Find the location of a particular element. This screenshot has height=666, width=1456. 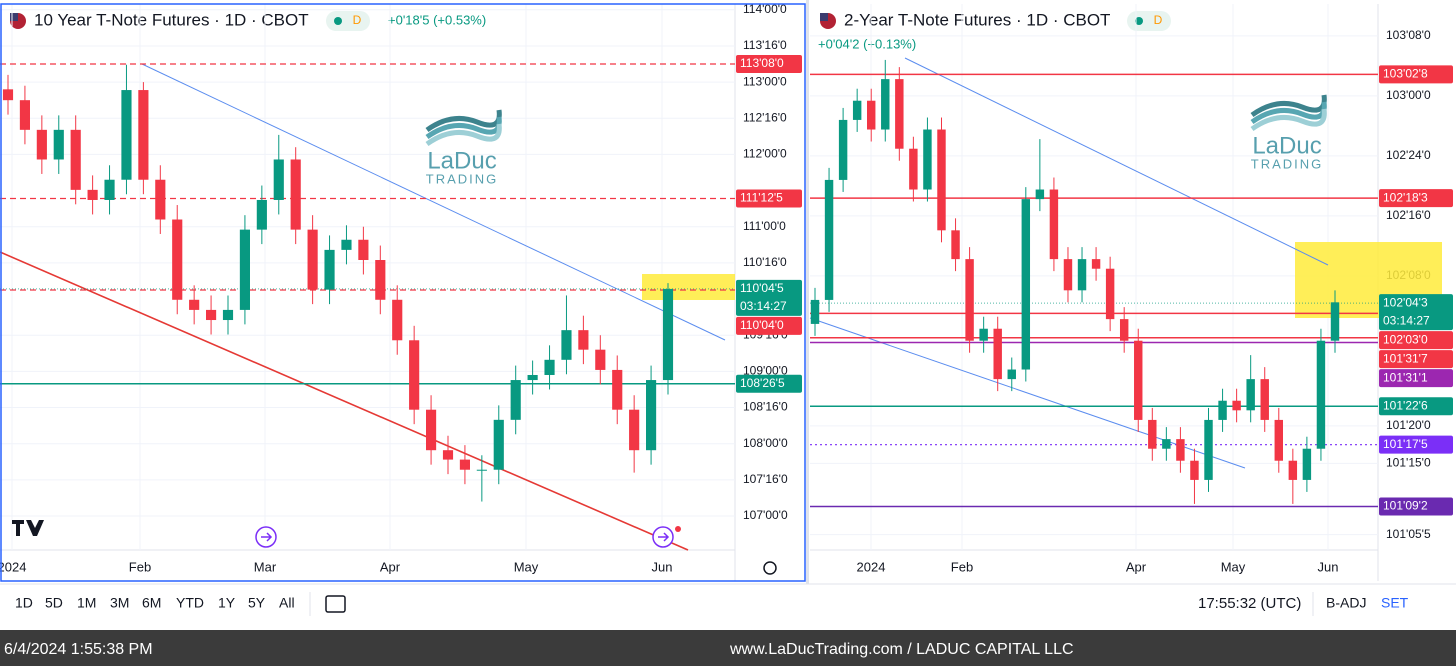

price-label: 101'22'6 is located at coordinates (1405, 405).